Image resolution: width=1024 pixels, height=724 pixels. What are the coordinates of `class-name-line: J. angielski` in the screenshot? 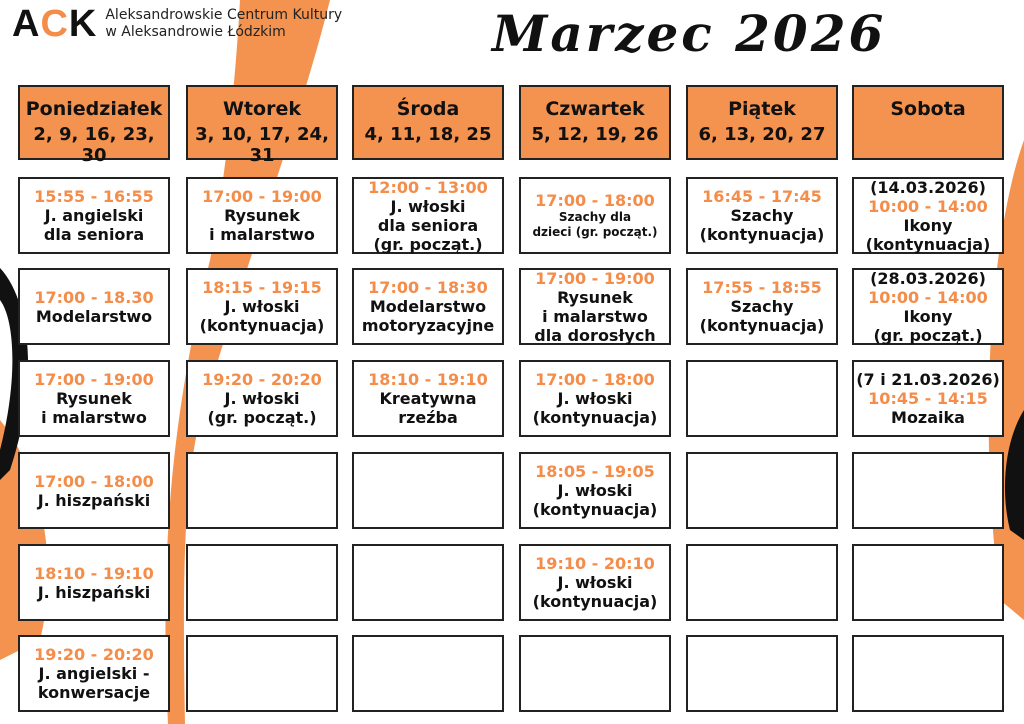 It's located at (94, 215).